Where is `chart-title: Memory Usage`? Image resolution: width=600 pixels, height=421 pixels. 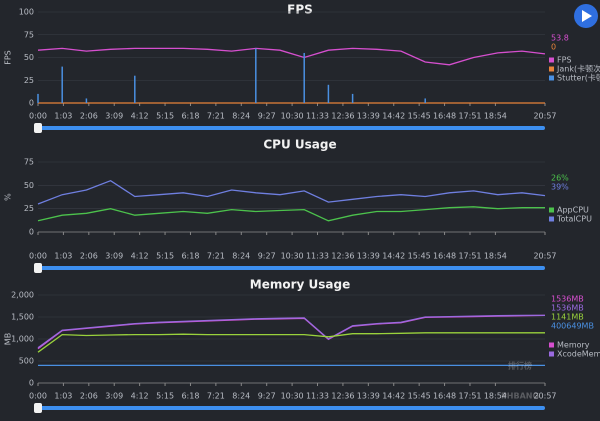
chart-title: Memory Usage is located at coordinates (300, 285).